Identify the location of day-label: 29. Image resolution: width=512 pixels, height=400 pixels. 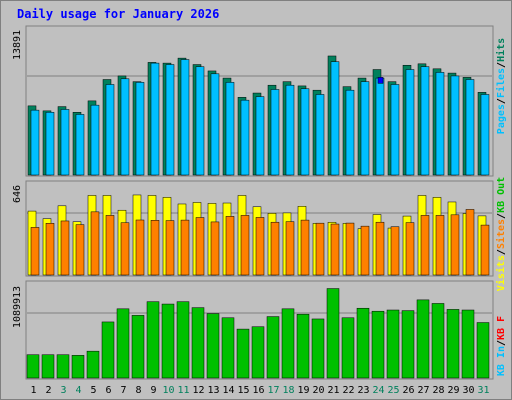
(453, 390).